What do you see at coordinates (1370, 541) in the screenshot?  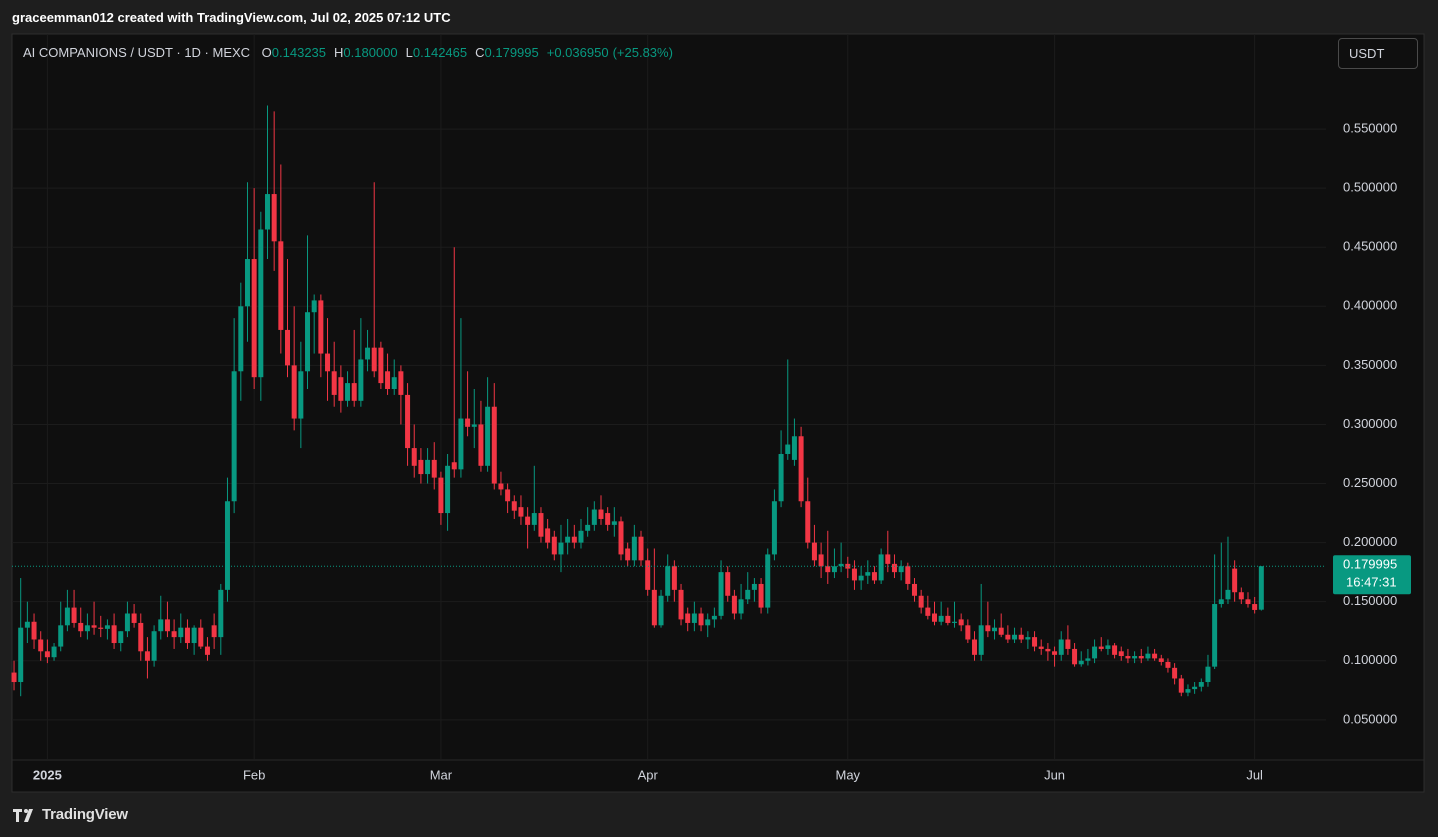 I see `y-tick-label: 0.200000` at bounding box center [1370, 541].